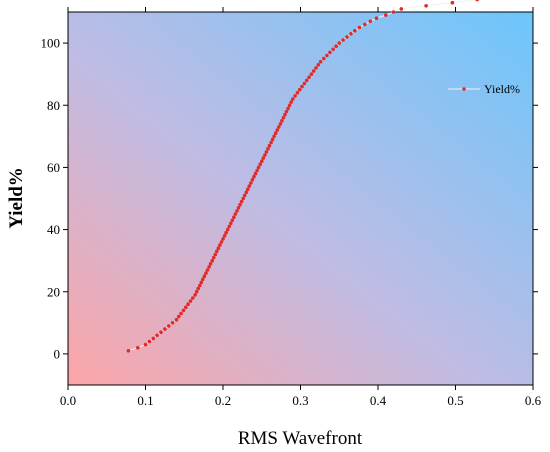  Describe the element at coordinates (300, 400) in the screenshot. I see `x-tick-label: 0.3` at that location.